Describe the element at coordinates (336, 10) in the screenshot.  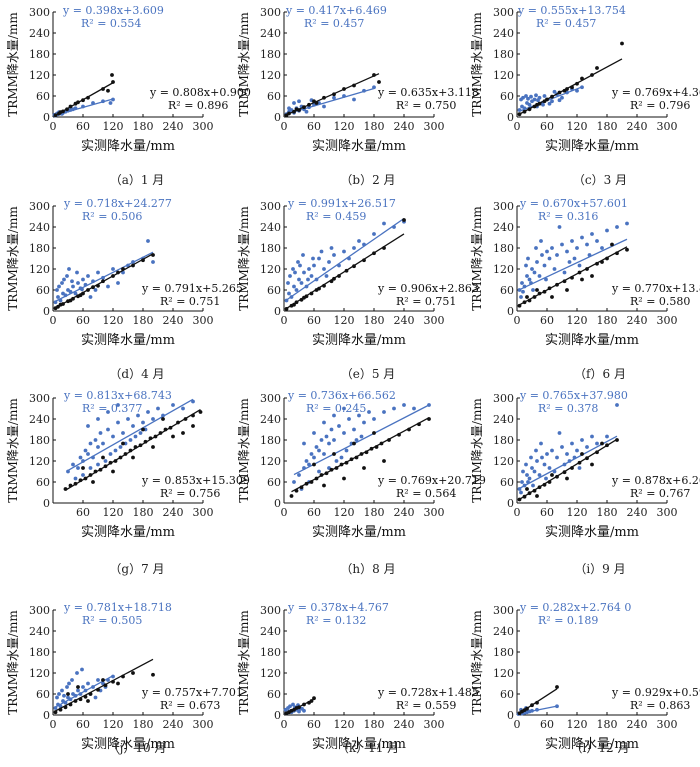
I see `fit-equation: y = 0.417x+6.469` at that location.